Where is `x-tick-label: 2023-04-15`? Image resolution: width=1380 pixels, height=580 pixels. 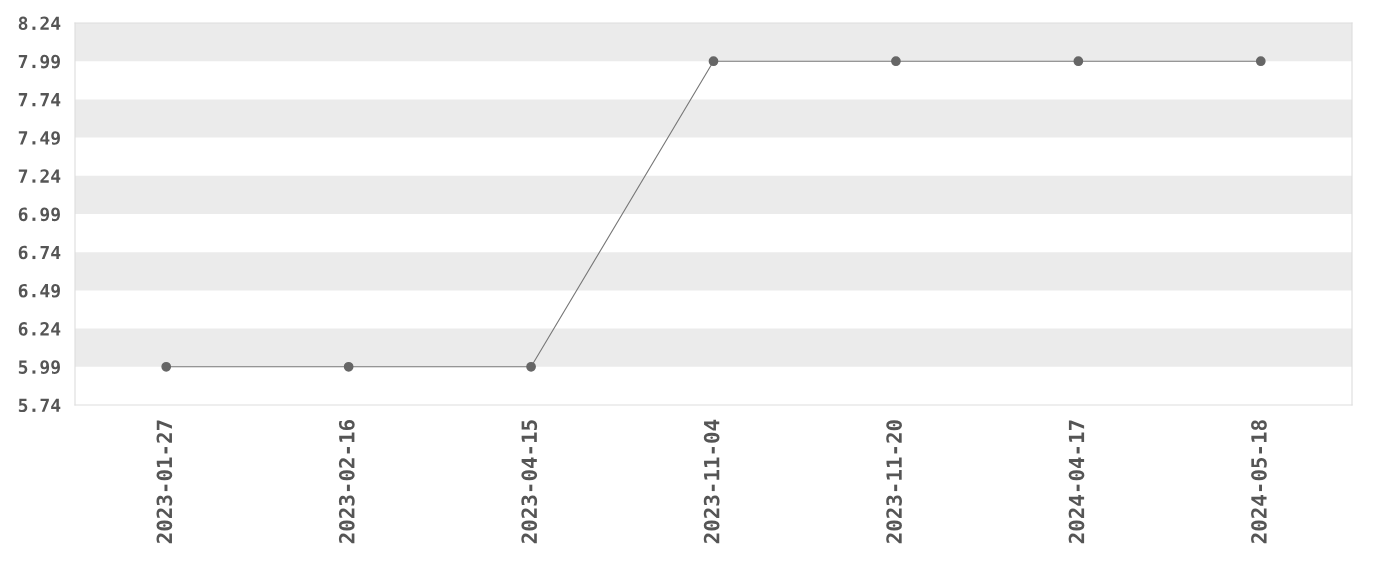 x-tick-label: 2023-04-15 is located at coordinates (529, 482).